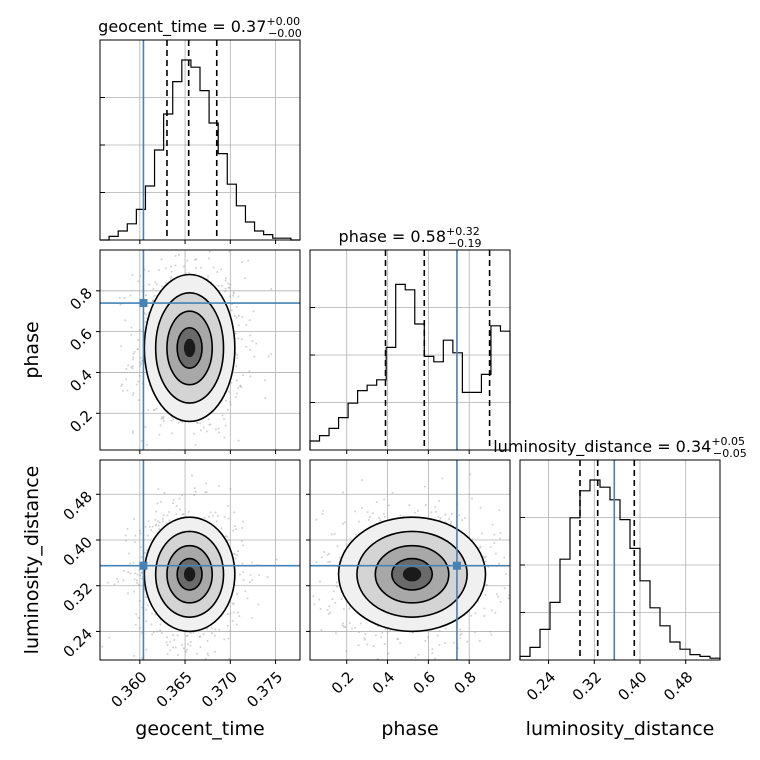  Describe the element at coordinates (174, 689) in the screenshot. I see `x-tick-label: 0.365` at that location.